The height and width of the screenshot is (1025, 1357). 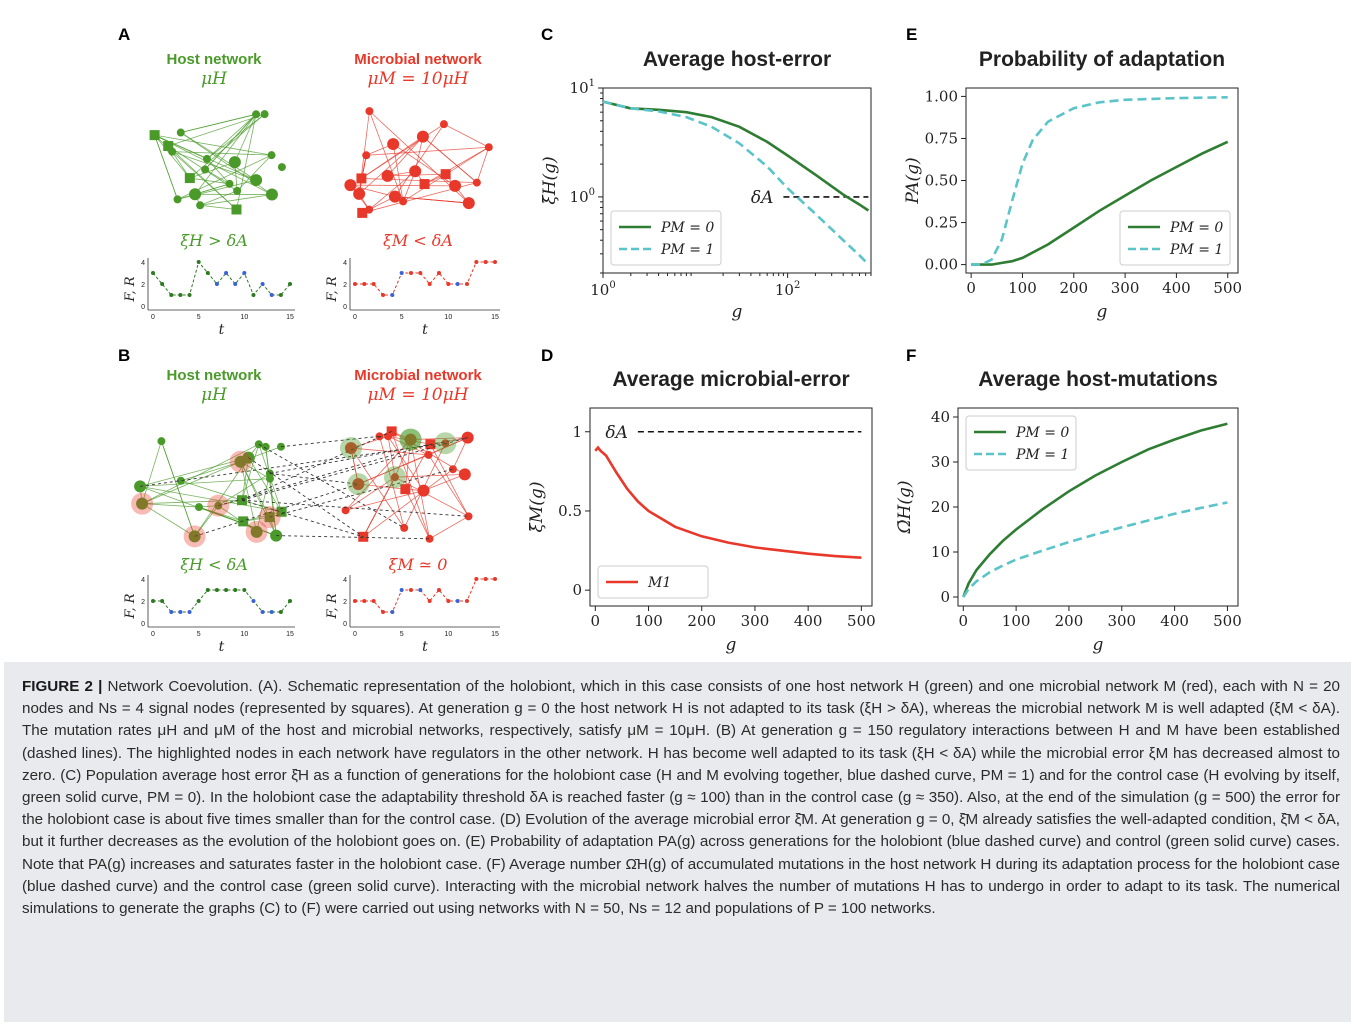 What do you see at coordinates (1175, 238) in the screenshot?
I see `legend-box` at bounding box center [1175, 238].